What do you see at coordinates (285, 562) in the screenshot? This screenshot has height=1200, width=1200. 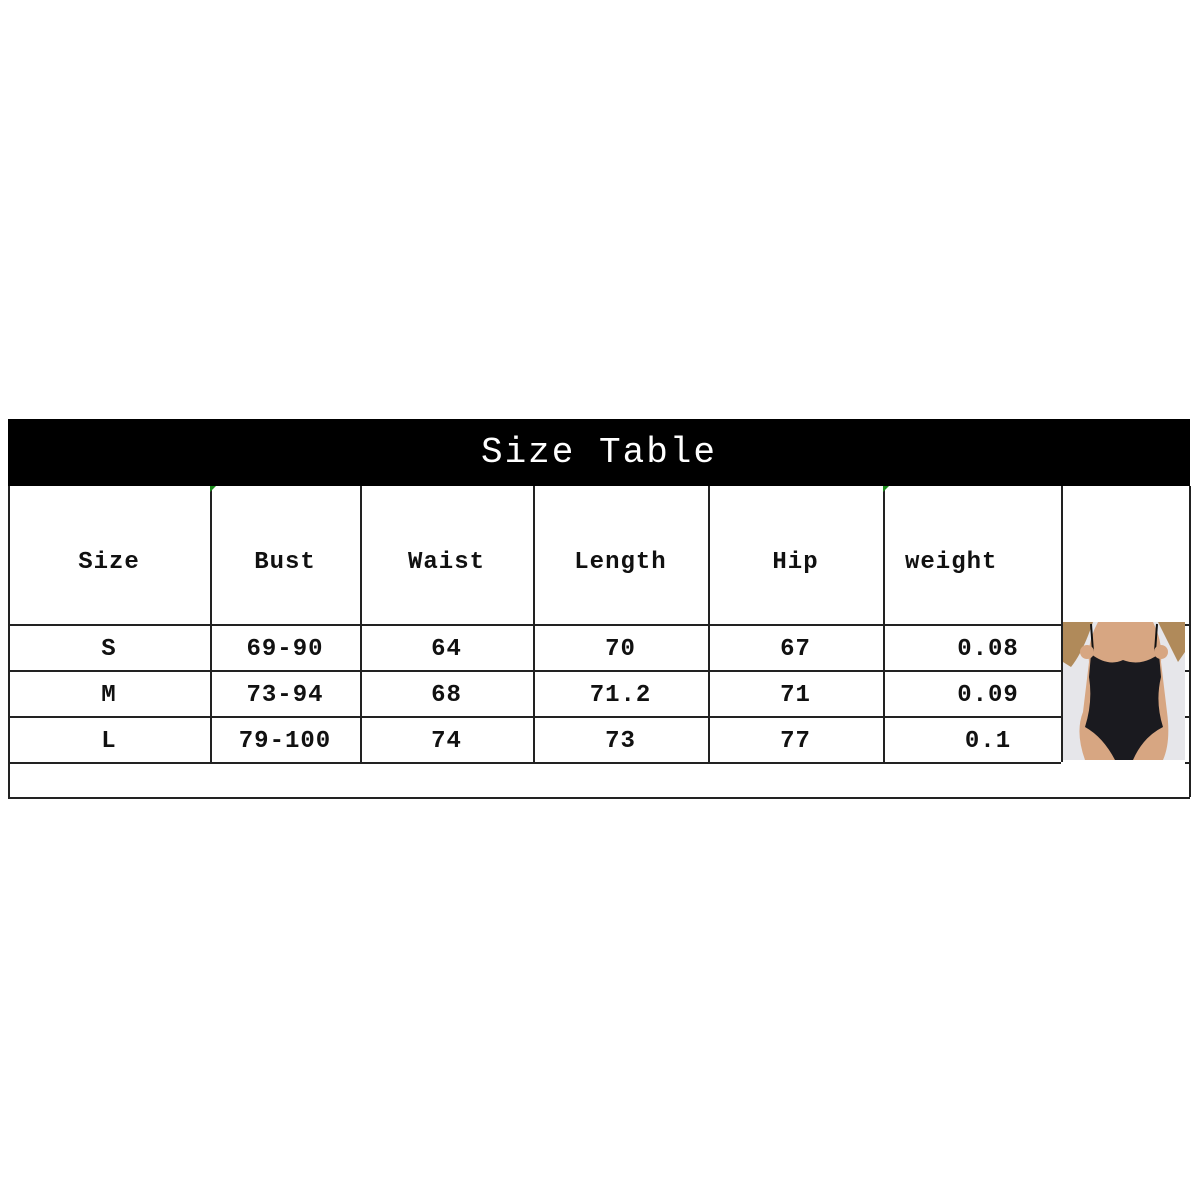 I see `column-header: Bust` at bounding box center [285, 562].